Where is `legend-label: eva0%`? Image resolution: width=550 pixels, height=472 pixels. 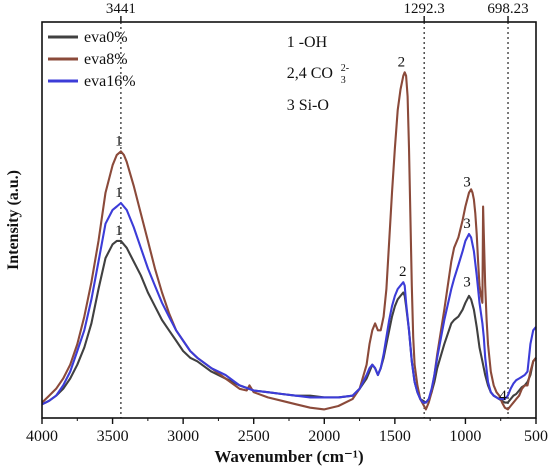 legend-label: eva0% is located at coordinates (106, 37).